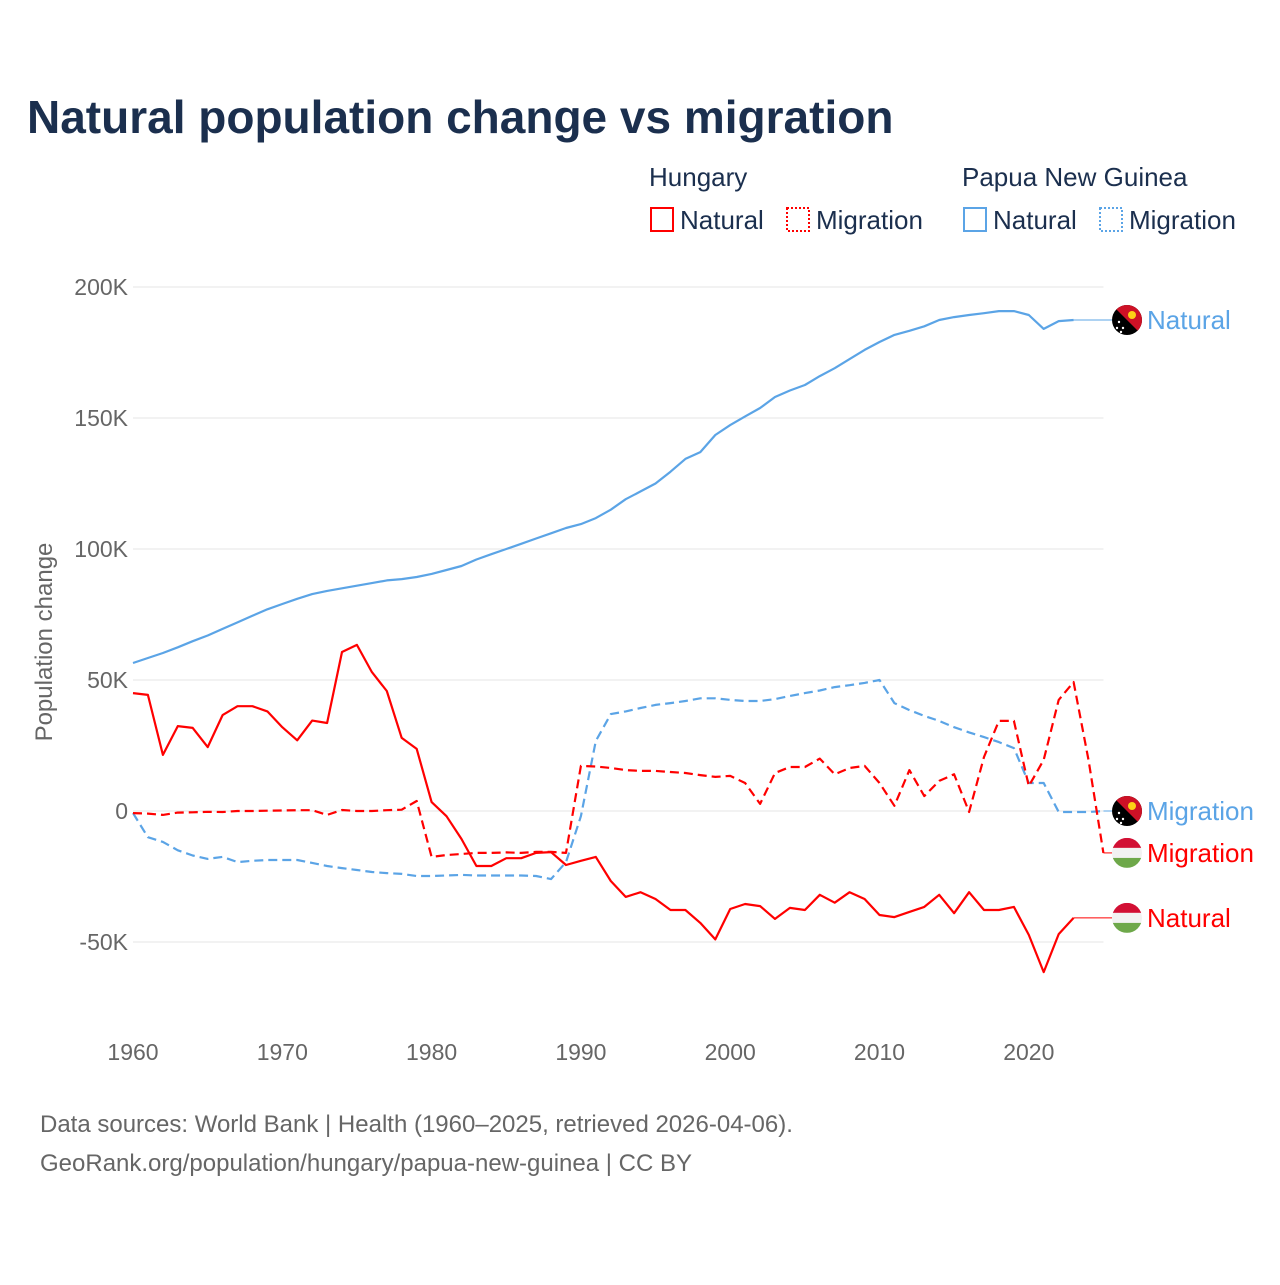 This screenshot has height=1285, width=1280. I want to click on line-png-migration, so click(618, 779).